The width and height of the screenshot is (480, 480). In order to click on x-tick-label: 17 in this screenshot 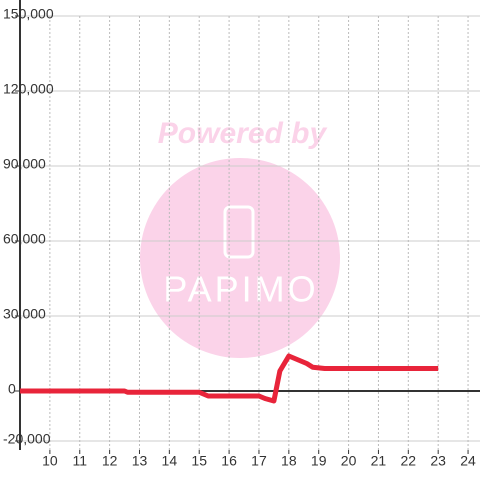, I will do `click(259, 461)`.